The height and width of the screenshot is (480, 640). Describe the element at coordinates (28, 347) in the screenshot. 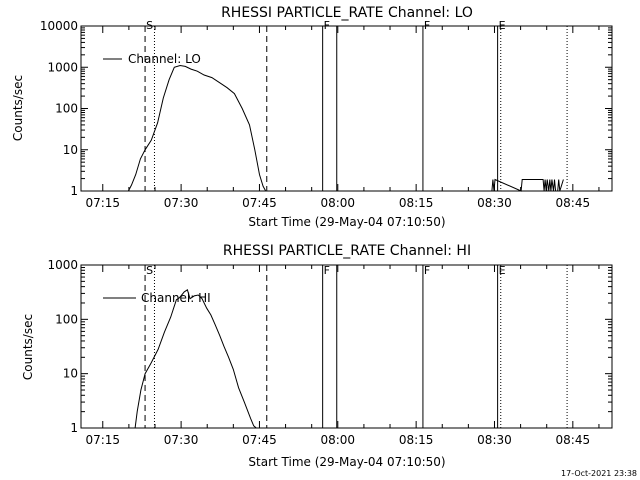

I see `y-axis-label-hi: Counts/sec` at that location.